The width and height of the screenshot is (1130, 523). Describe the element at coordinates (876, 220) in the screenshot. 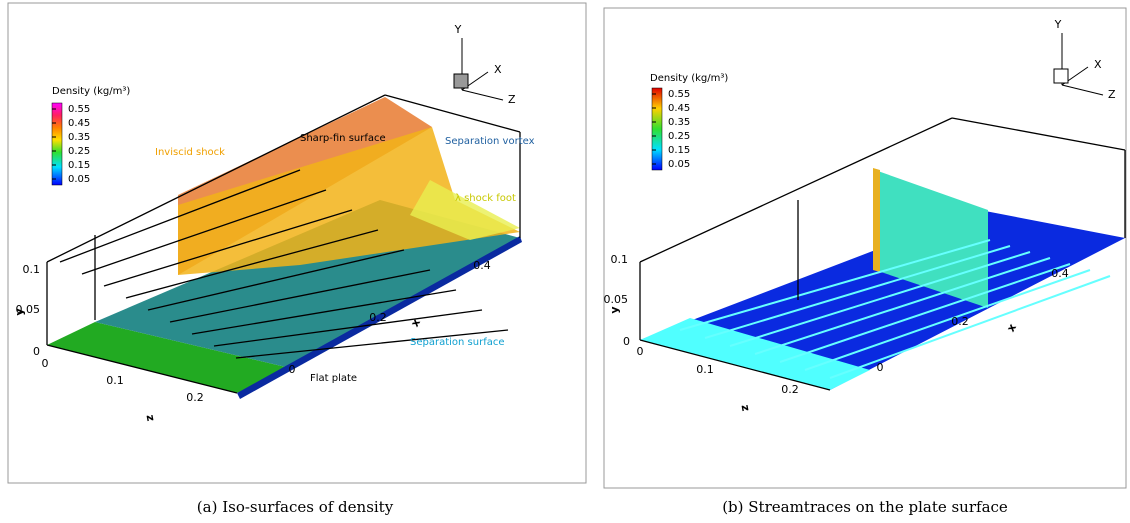

I see `fin-leading-edge` at that location.